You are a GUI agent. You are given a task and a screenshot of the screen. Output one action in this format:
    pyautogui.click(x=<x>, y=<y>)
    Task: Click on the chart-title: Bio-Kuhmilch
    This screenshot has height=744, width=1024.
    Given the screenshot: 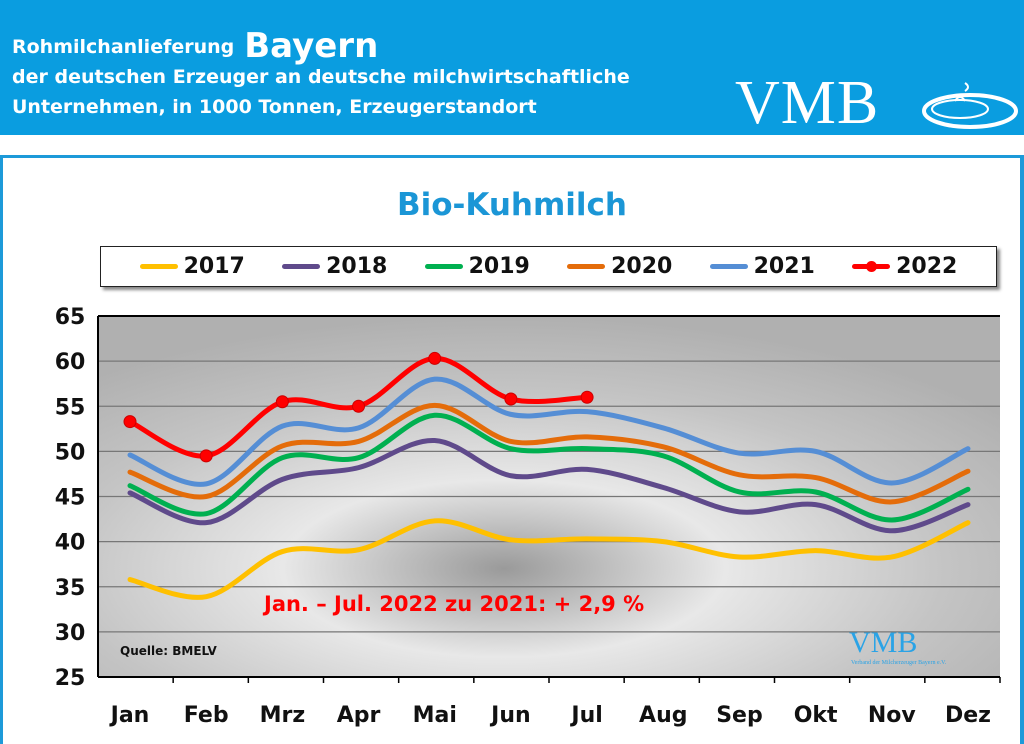 What is the action you would take?
    pyautogui.click(x=512, y=205)
    